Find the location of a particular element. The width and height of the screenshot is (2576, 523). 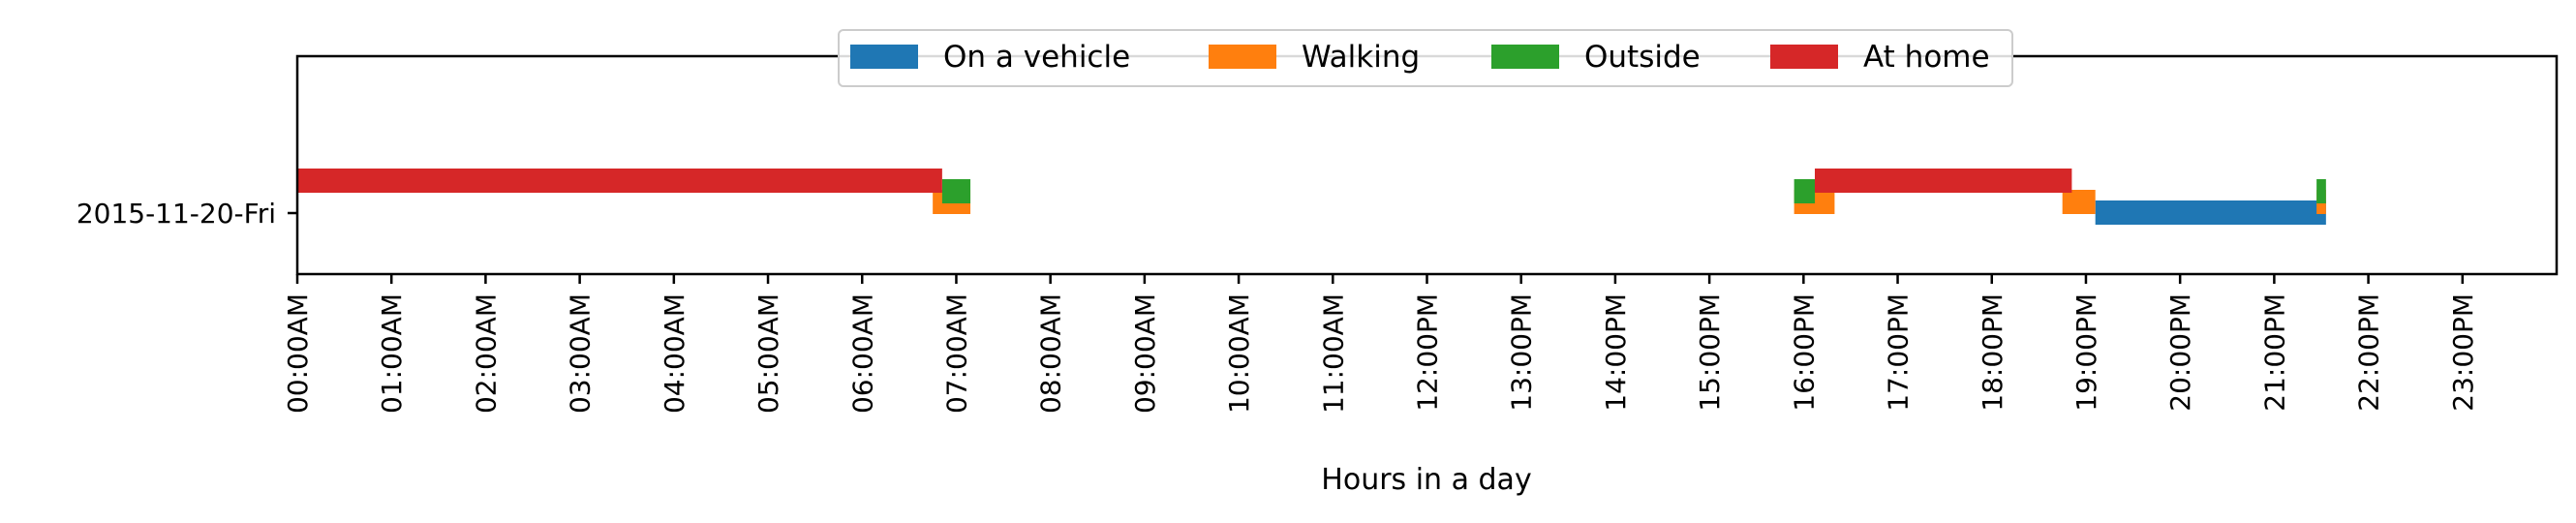

x-tick-label: 02:00AM is located at coordinates (486, 353).